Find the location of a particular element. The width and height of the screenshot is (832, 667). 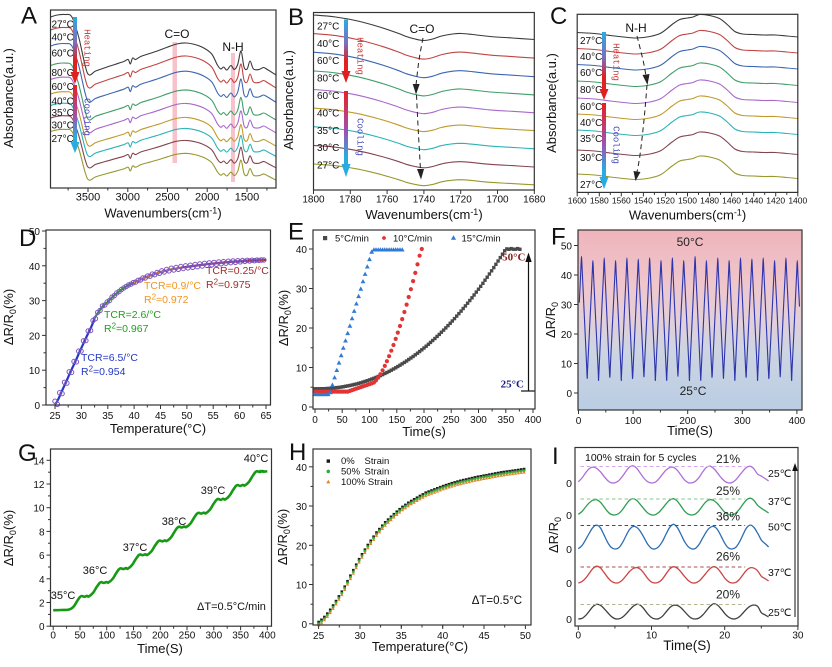

svg-text: 2500 is located at coordinates (167, 198).